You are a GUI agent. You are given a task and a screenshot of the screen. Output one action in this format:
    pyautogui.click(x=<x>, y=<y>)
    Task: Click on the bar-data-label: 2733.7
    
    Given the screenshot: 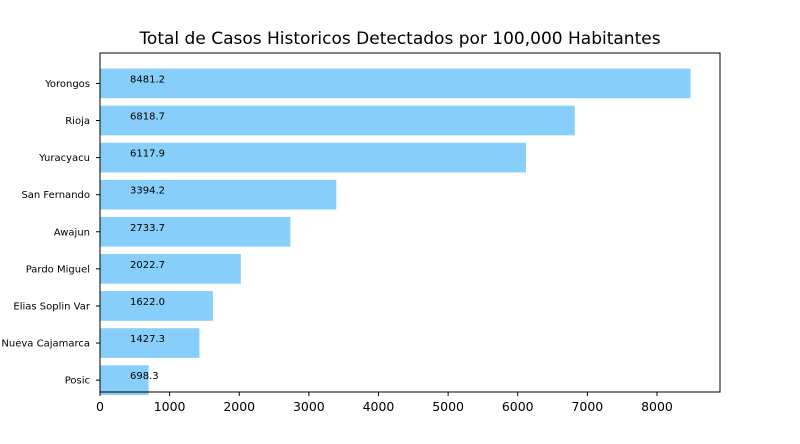 What is the action you would take?
    pyautogui.click(x=147, y=228)
    